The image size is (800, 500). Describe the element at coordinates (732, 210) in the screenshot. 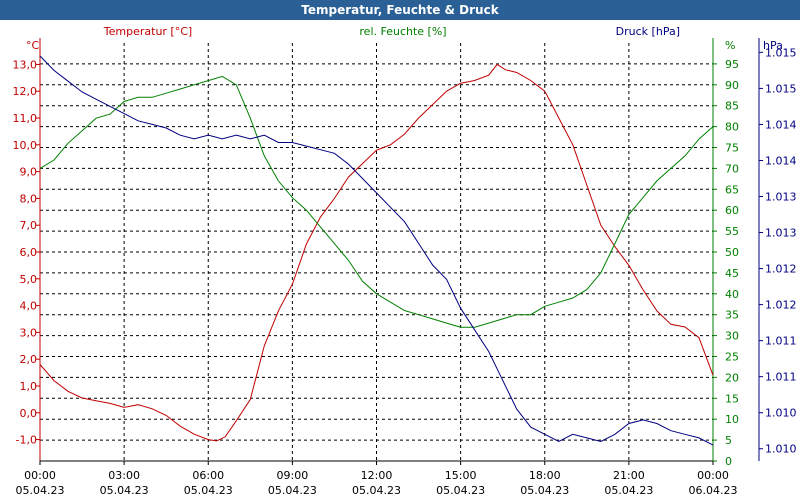

I see `humidity-tick-label: 60` at that location.